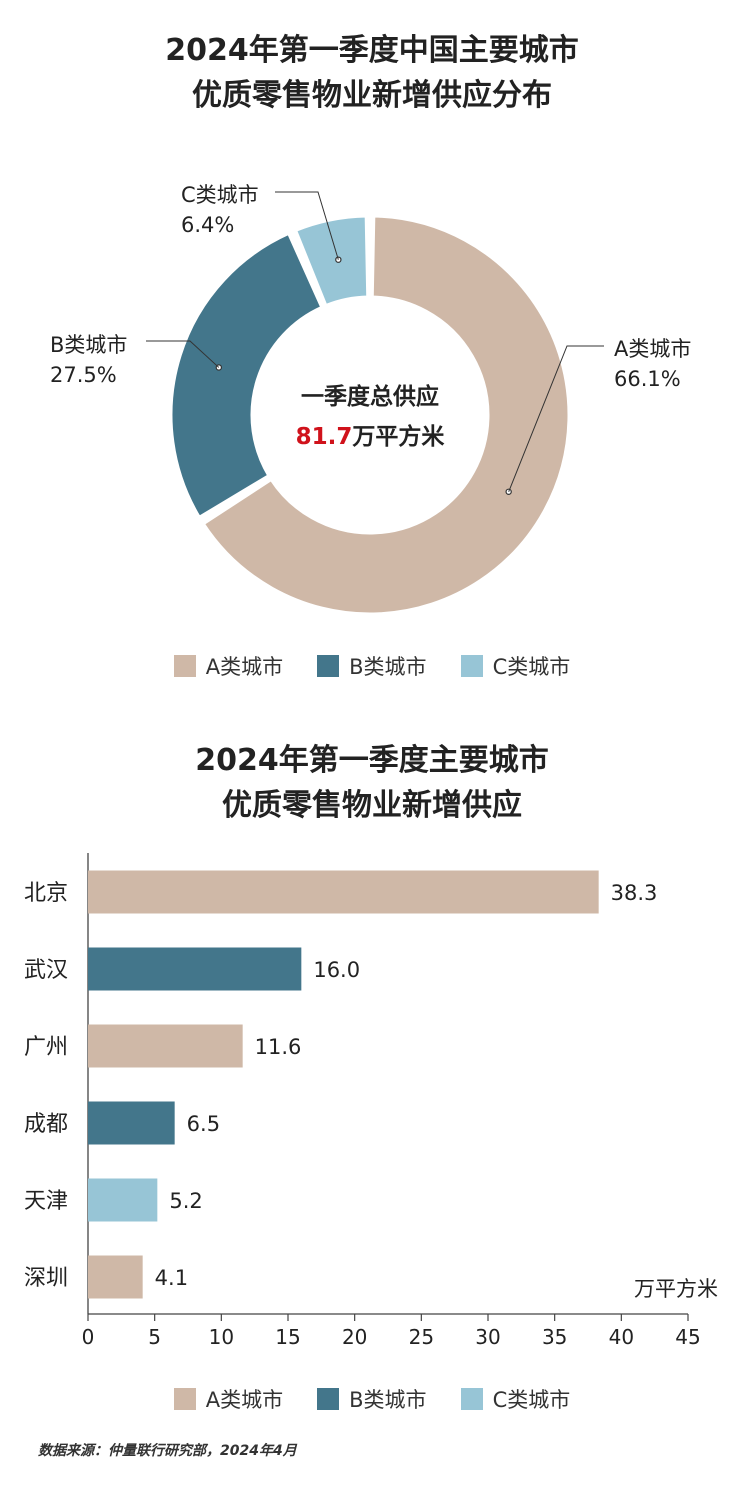 Image resolution: width=744 pixels, height=1493 pixels. I want to click on bar-value-label: 11.6, so click(278, 1047).